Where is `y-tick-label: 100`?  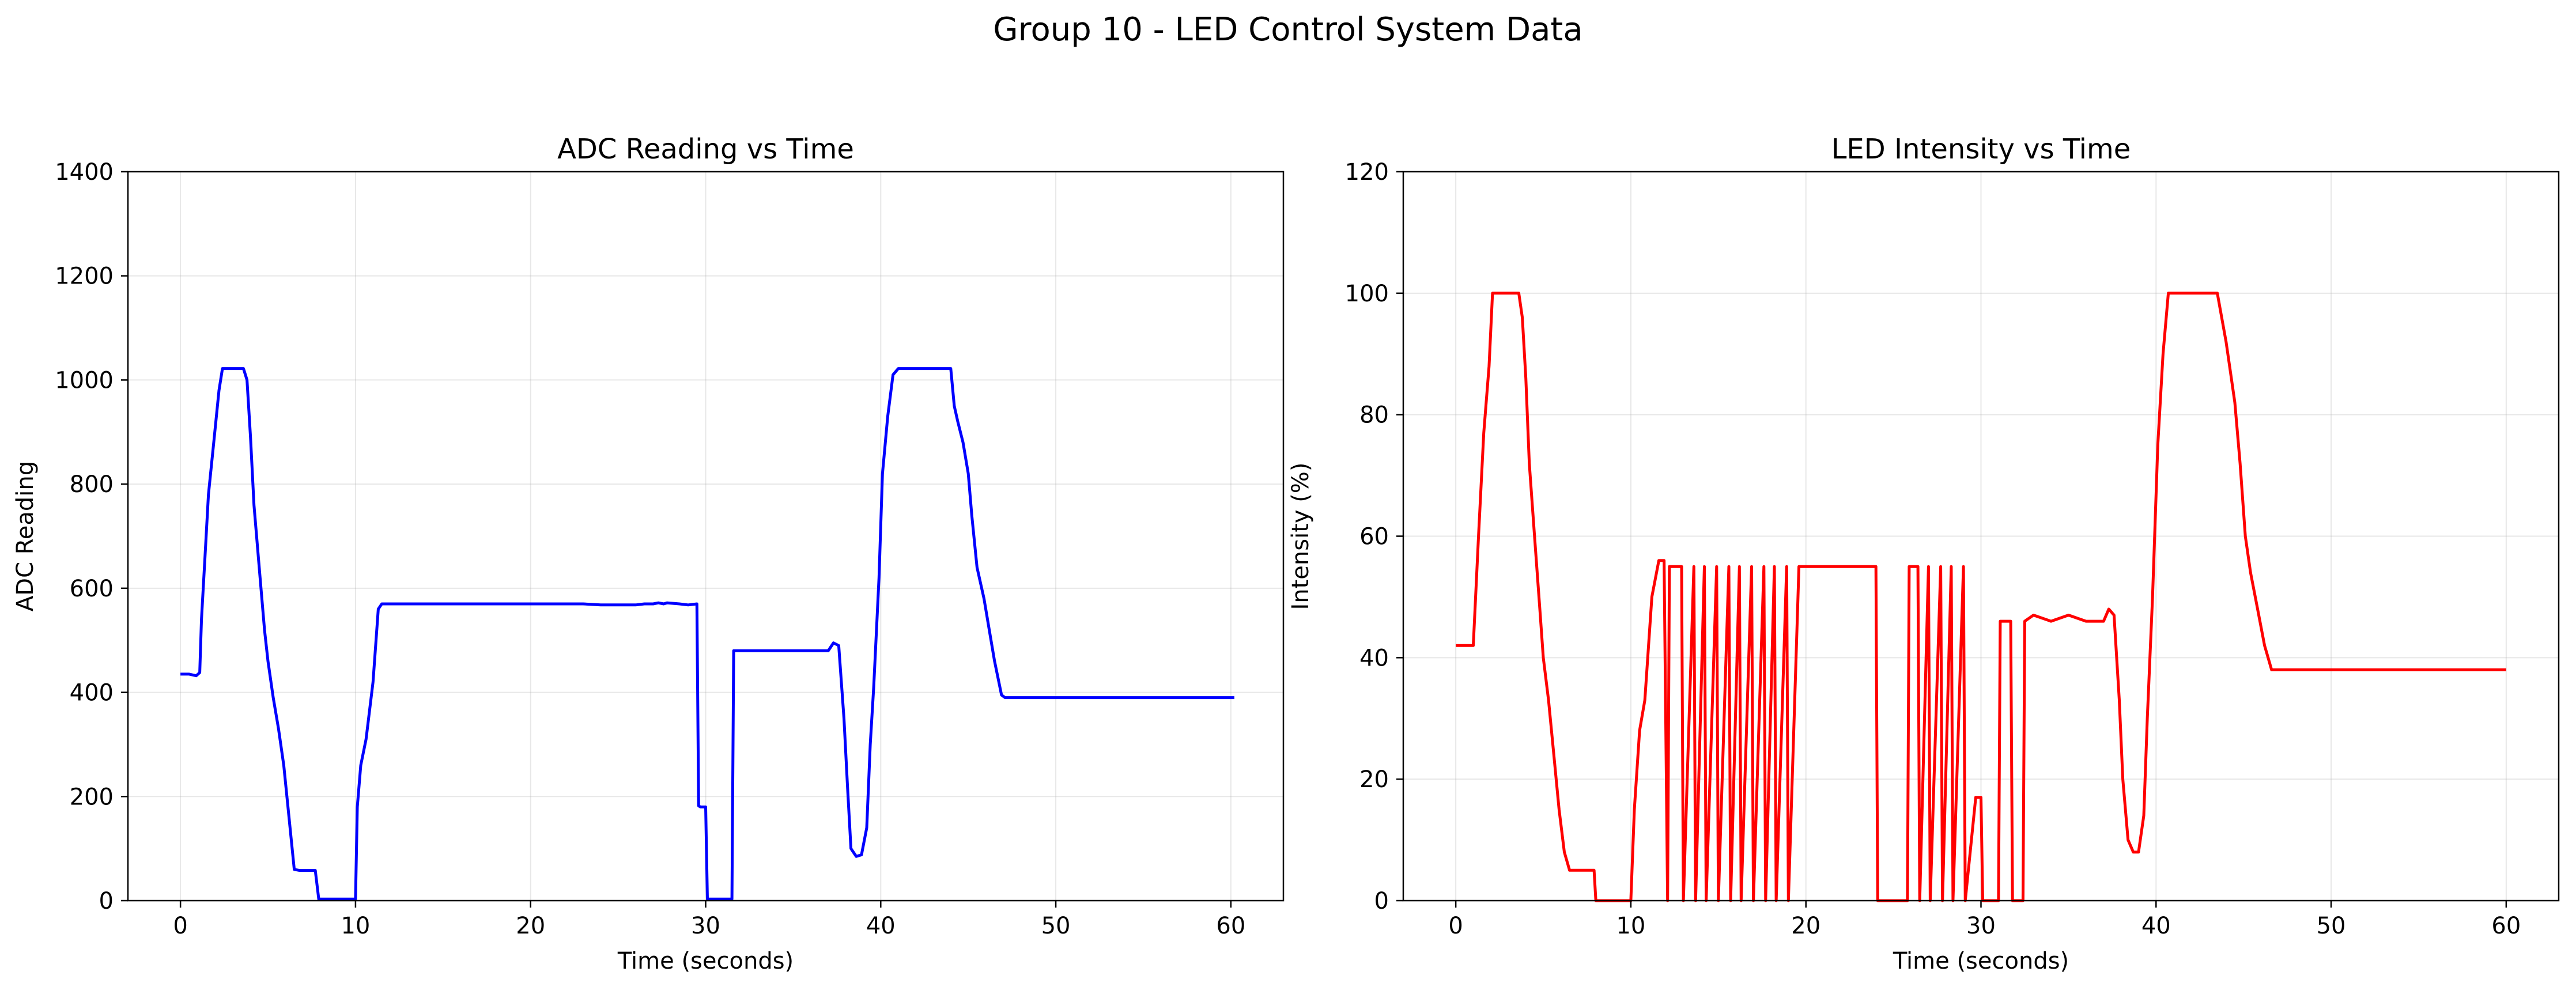 y-tick-label: 100 is located at coordinates (1367, 294).